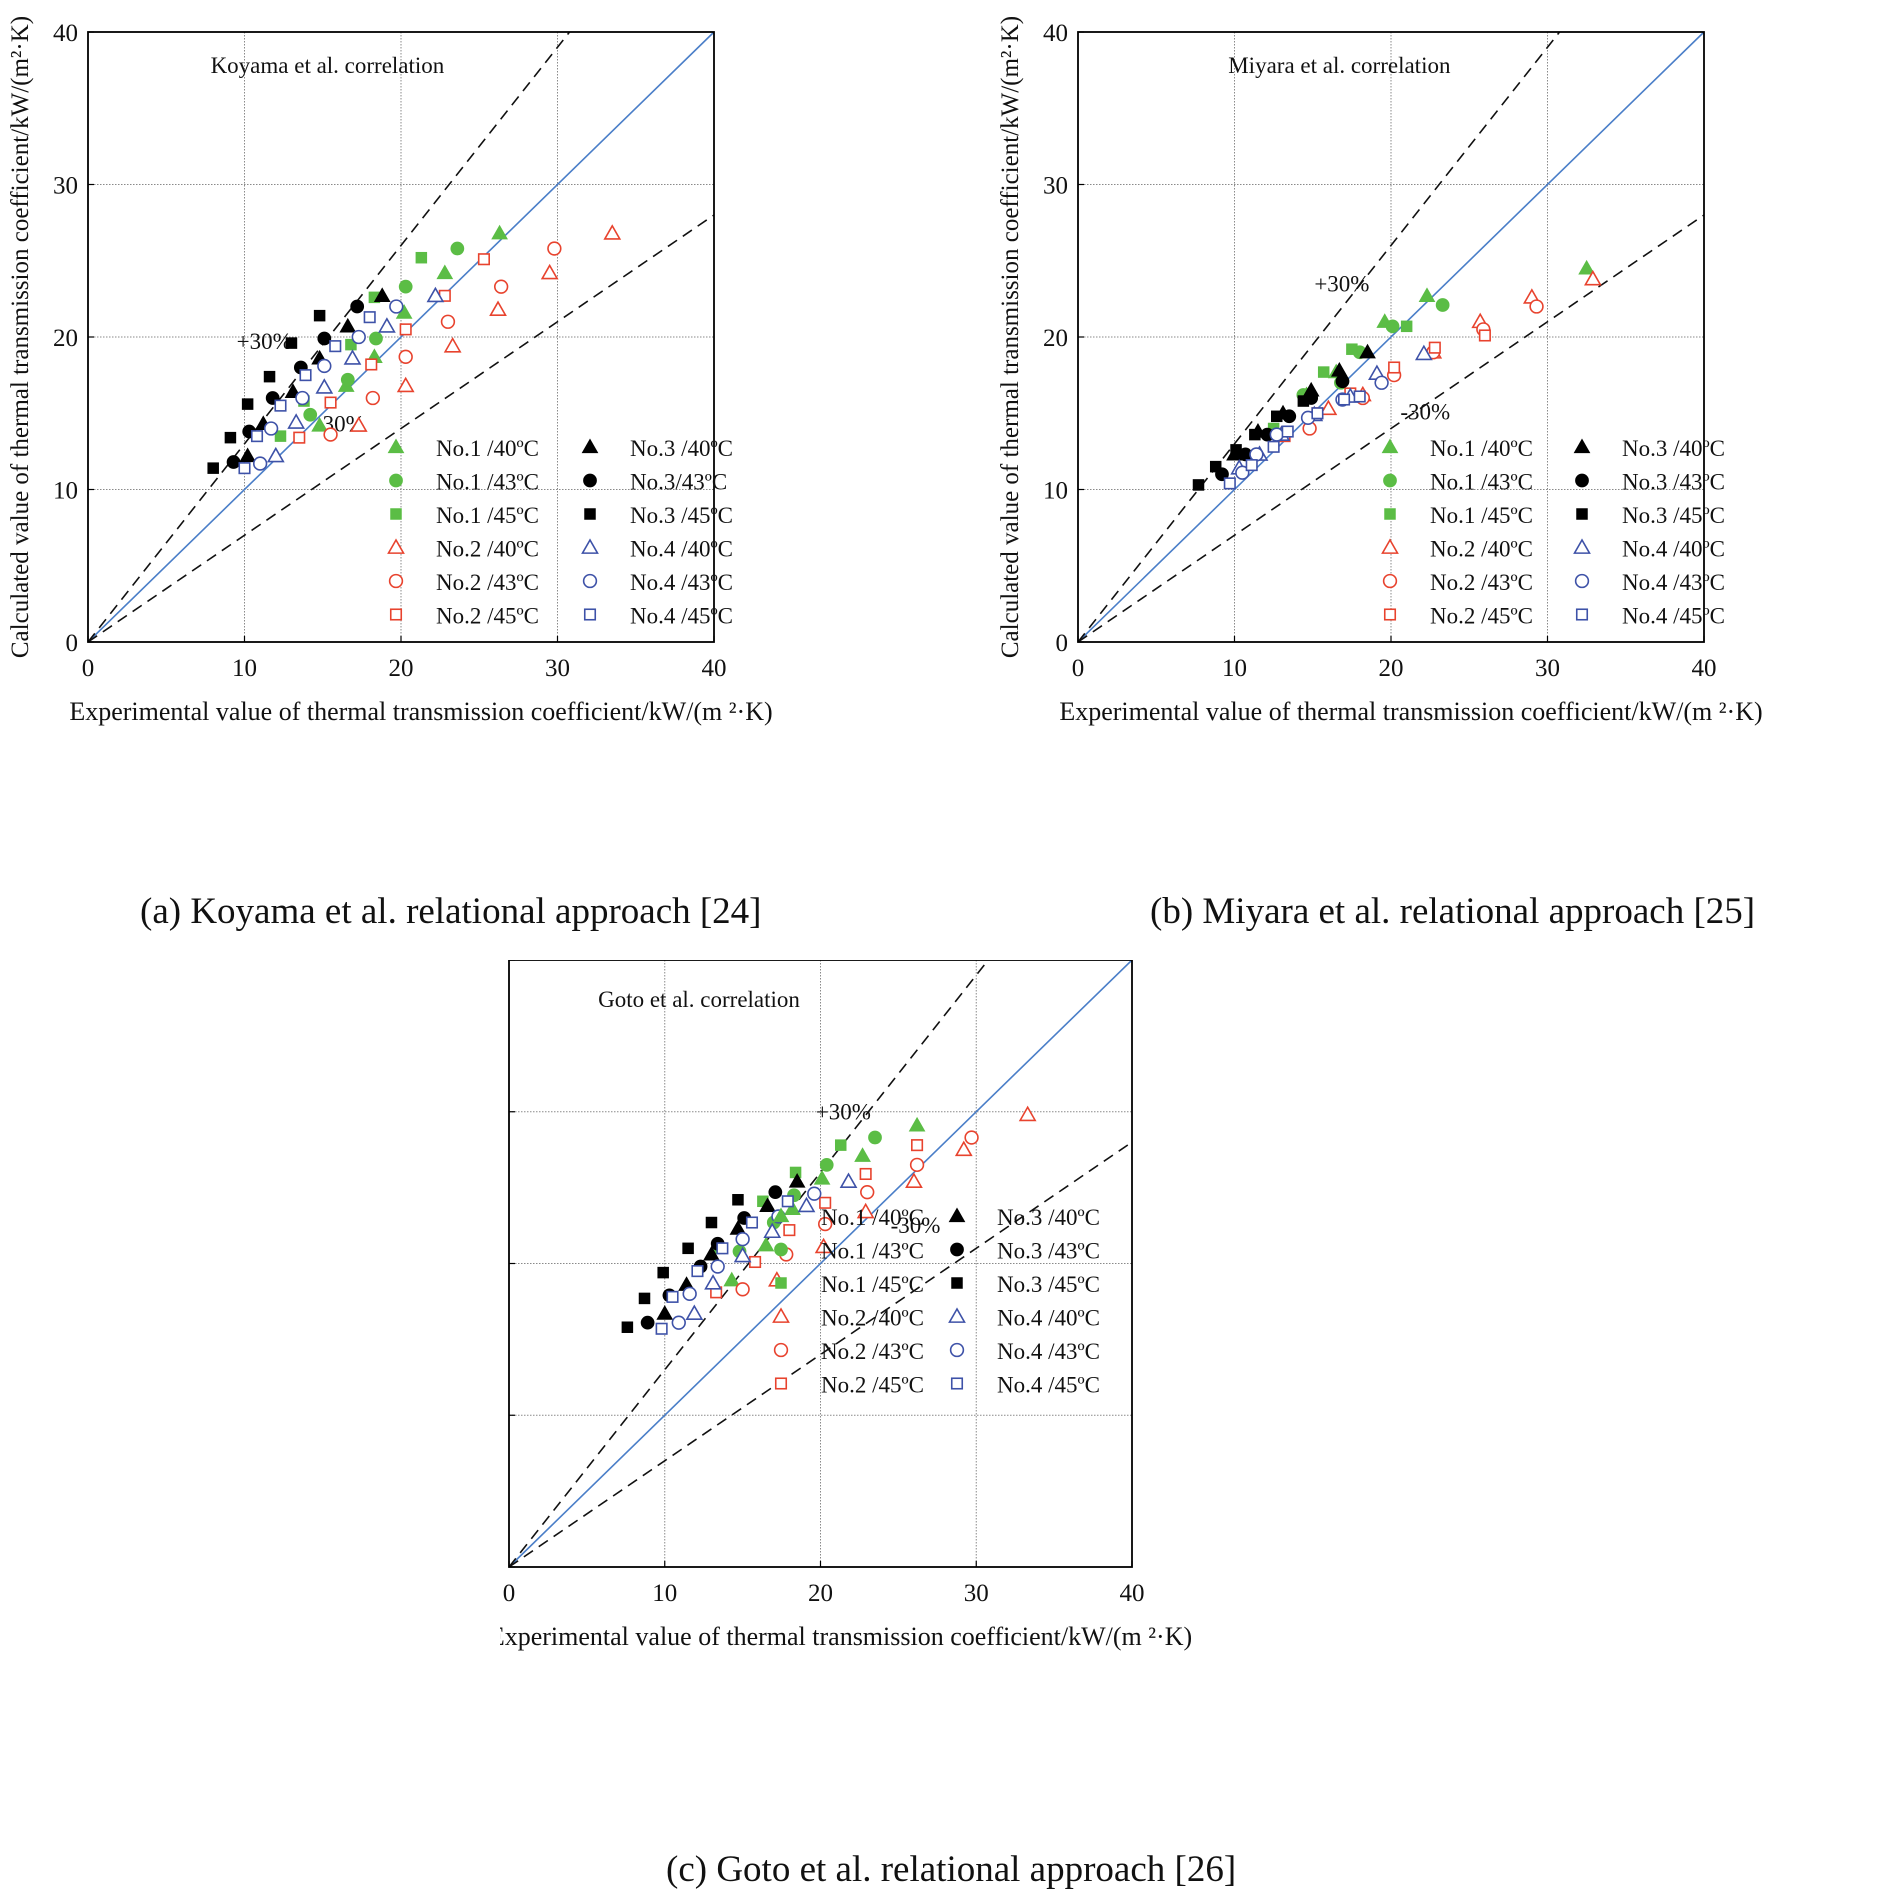 This screenshot has height=1898, width=1900. Describe the element at coordinates (820, 1593) in the screenshot. I see `x-tick-label: 20` at that location.